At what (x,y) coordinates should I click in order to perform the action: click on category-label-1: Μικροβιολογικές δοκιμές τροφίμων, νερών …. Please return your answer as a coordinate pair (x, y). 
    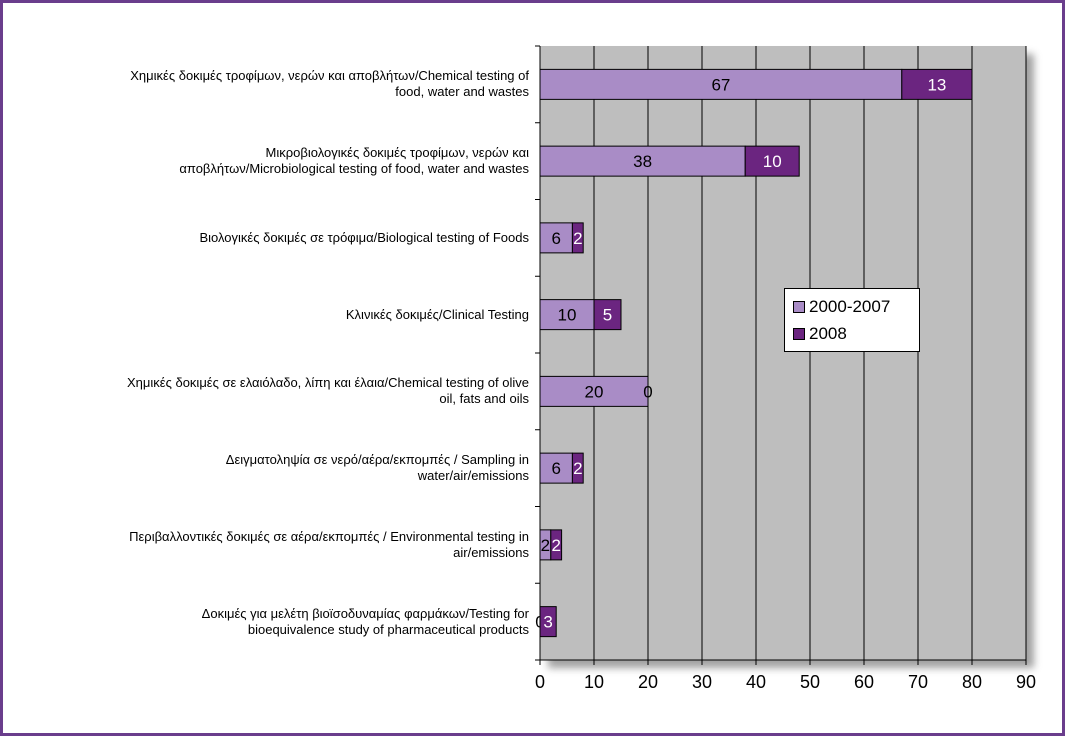
    Looking at the image, I should click on (269, 161).